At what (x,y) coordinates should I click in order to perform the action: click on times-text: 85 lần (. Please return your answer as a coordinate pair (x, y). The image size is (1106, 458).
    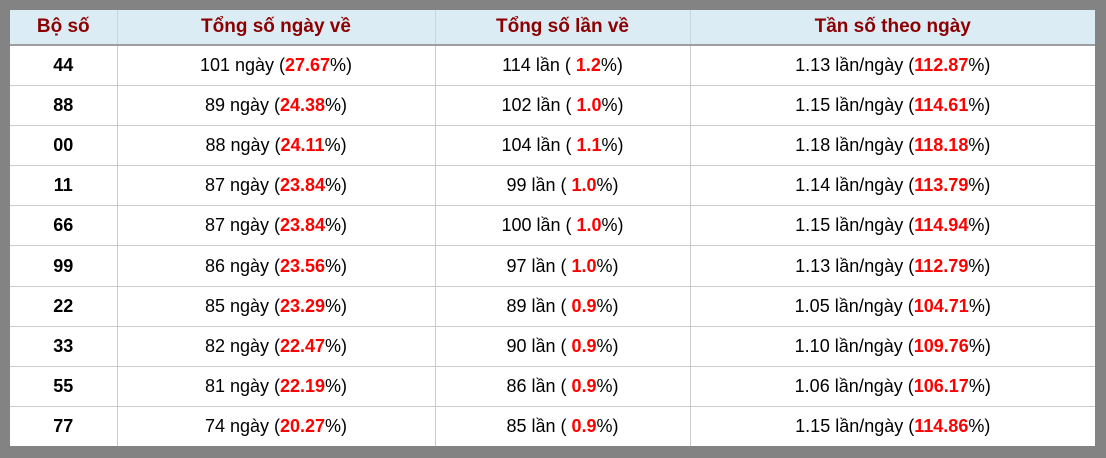
    Looking at the image, I should click on (539, 425).